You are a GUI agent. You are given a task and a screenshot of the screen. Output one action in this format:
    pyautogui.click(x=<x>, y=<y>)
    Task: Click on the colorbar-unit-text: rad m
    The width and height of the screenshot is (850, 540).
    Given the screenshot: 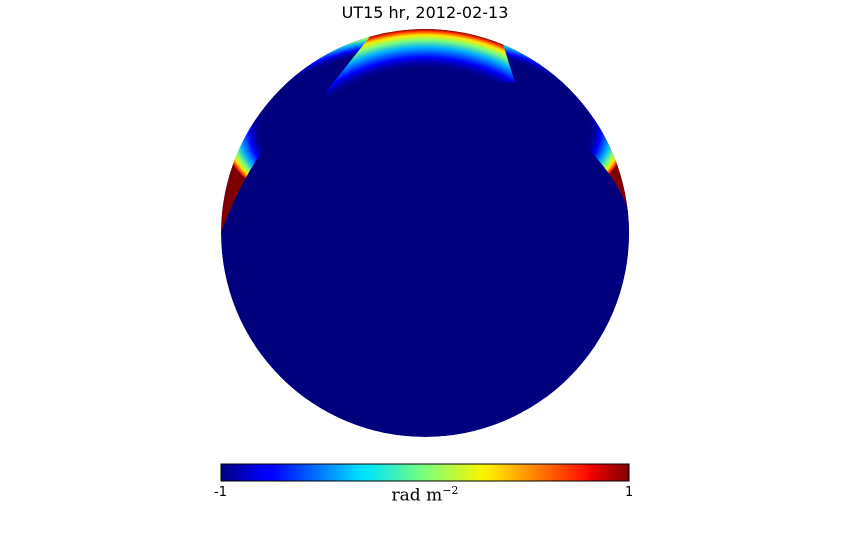 What is the action you would take?
    pyautogui.click(x=417, y=495)
    